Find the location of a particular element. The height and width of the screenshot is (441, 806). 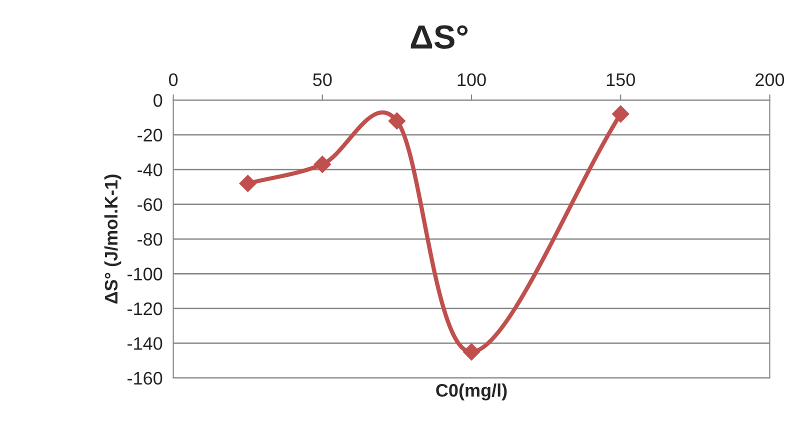

y-axis-title: ΔS° (J/mol.K-1) is located at coordinates (113, 239).